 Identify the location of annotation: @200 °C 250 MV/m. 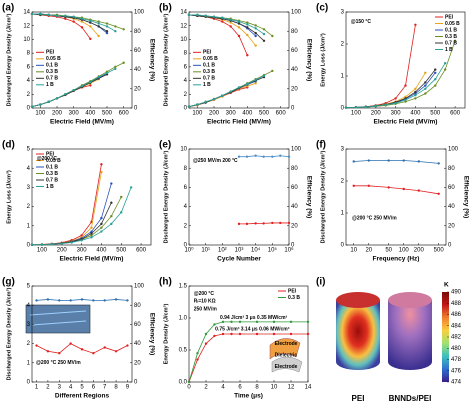
(58, 363).